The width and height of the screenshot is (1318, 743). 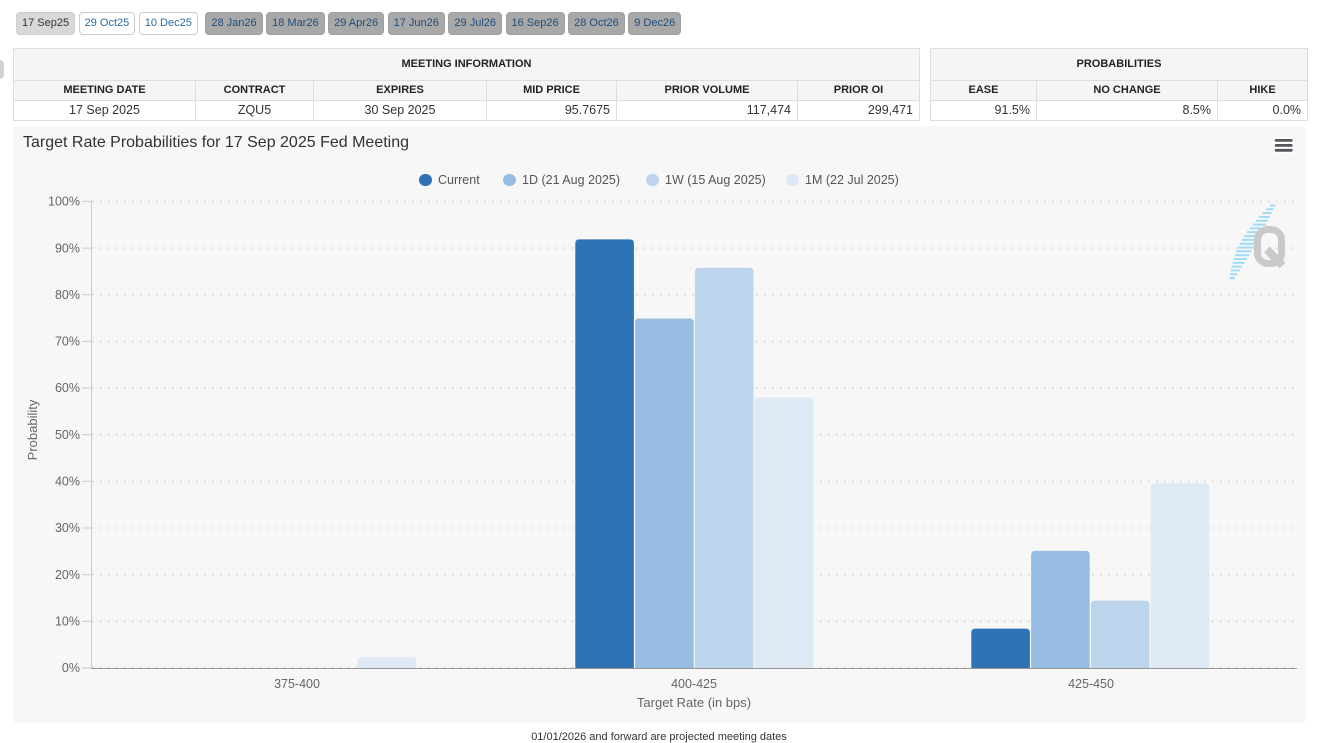 What do you see at coordinates (71, 668) in the screenshot?
I see `svg-text: 0%` at bounding box center [71, 668].